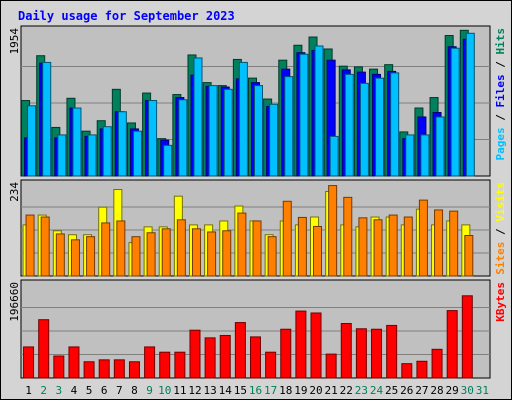 The image size is (512, 400). Describe the element at coordinates (500, 41) in the screenshot. I see `legend-segment: Hits` at that location.